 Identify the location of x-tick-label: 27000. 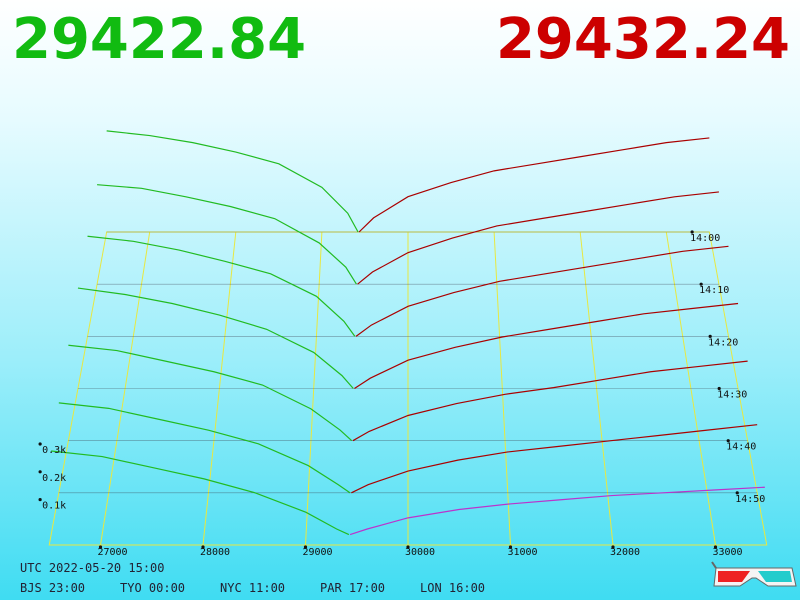
(112, 552).